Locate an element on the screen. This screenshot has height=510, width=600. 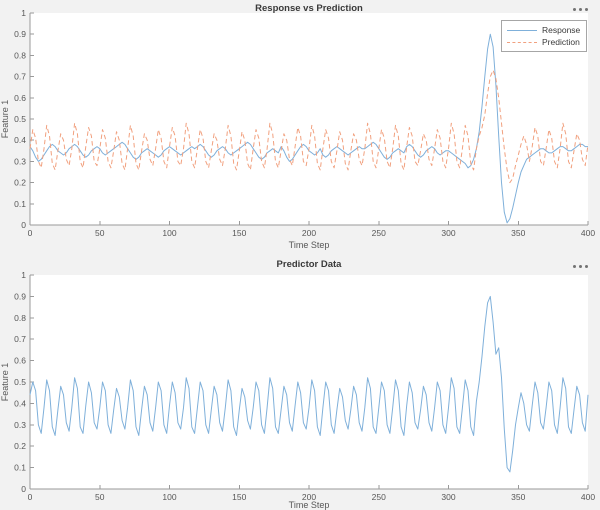
legend: Response Prediction is located at coordinates (544, 36).